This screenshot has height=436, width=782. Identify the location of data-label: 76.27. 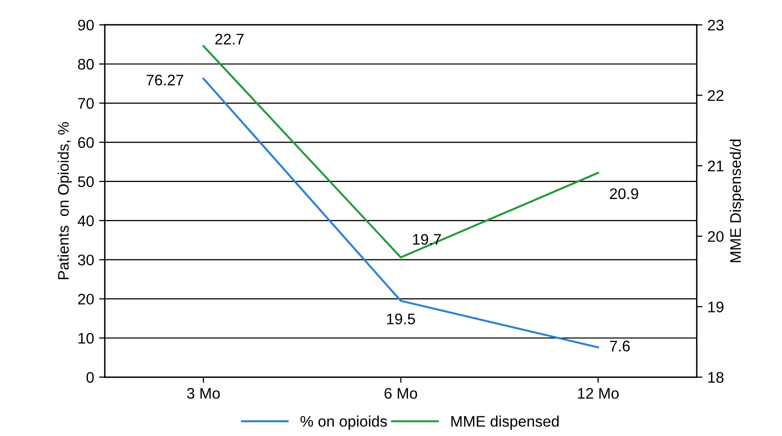
(165, 80).